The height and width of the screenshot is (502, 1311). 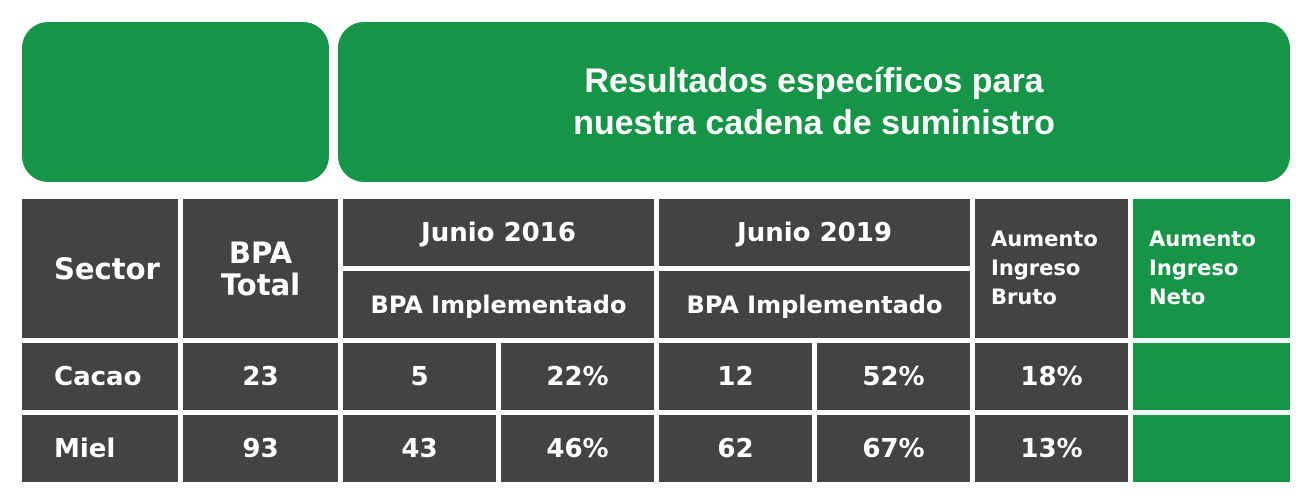 I want to click on header-sector-label: Sector, so click(x=107, y=268).